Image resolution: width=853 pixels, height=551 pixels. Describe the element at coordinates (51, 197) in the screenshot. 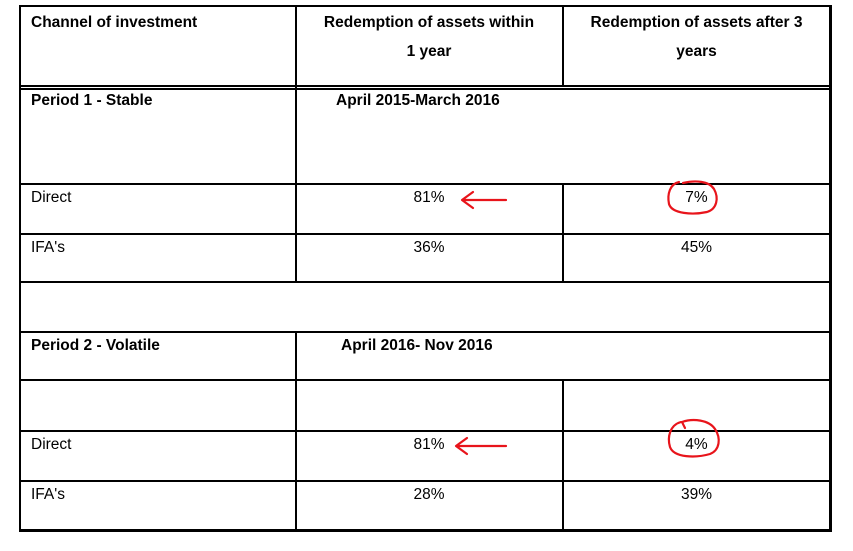

I see `period1-direct-channel: Direct` at that location.